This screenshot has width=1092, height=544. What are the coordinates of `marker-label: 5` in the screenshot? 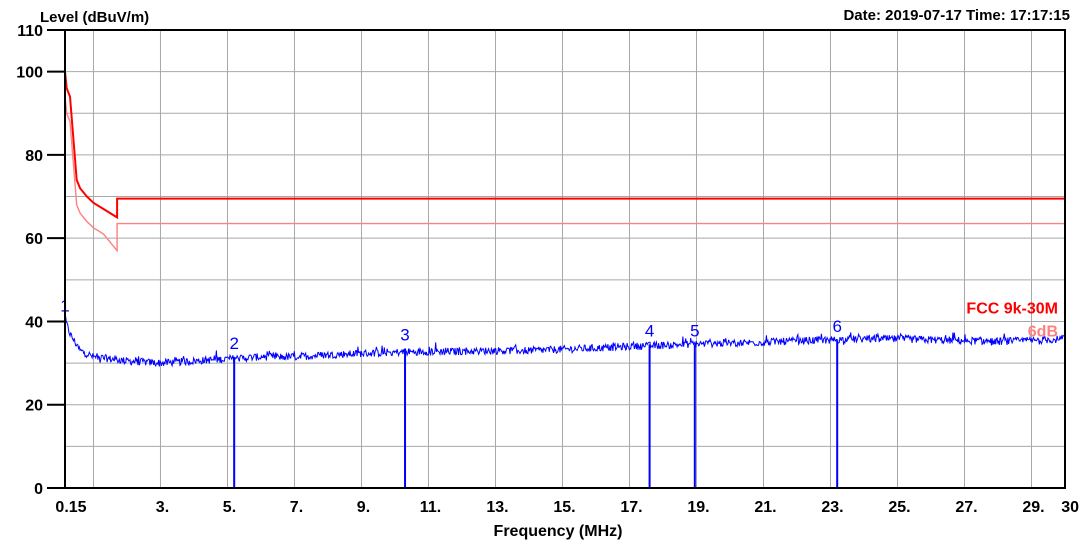 It's located at (694, 330).